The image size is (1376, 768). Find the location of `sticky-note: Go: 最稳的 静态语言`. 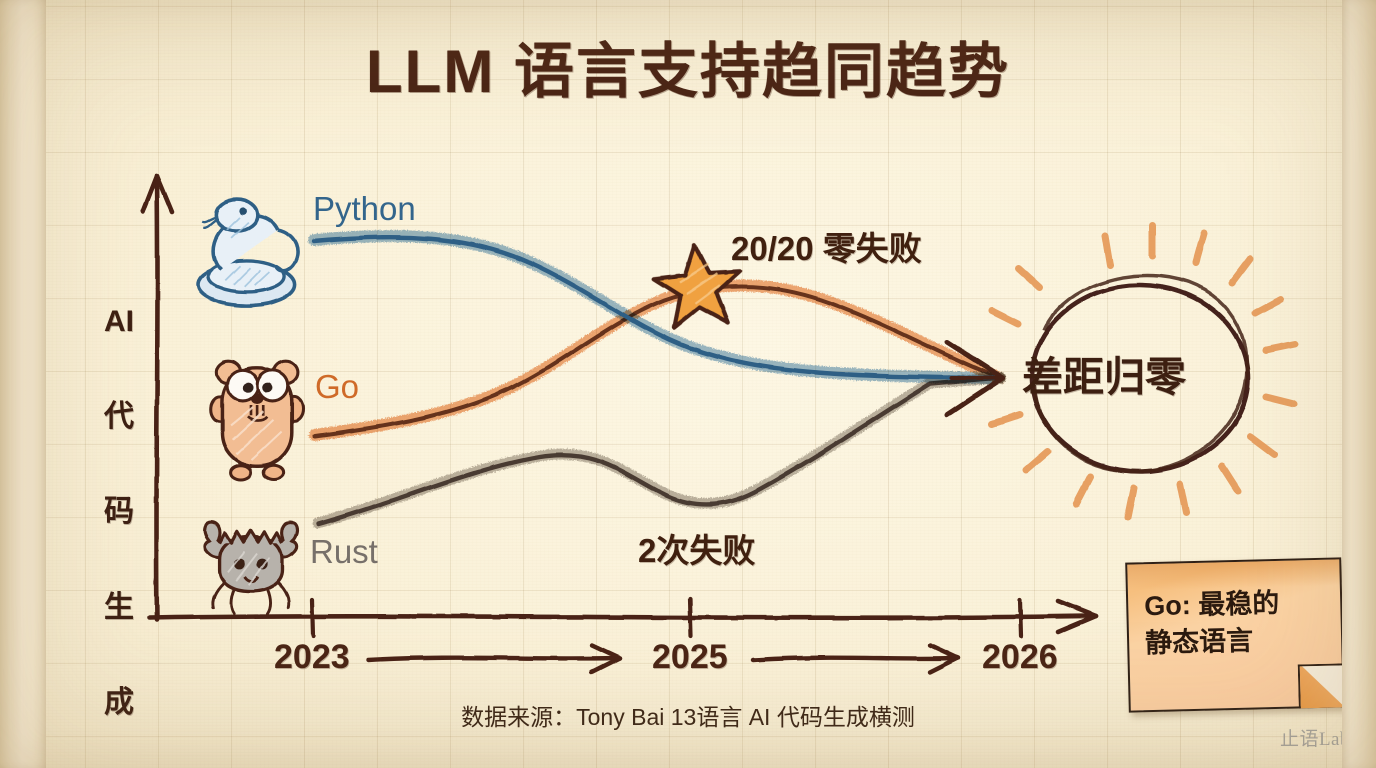

sticky-note: Go: 最稳的 静态语言 is located at coordinates (1235, 635).